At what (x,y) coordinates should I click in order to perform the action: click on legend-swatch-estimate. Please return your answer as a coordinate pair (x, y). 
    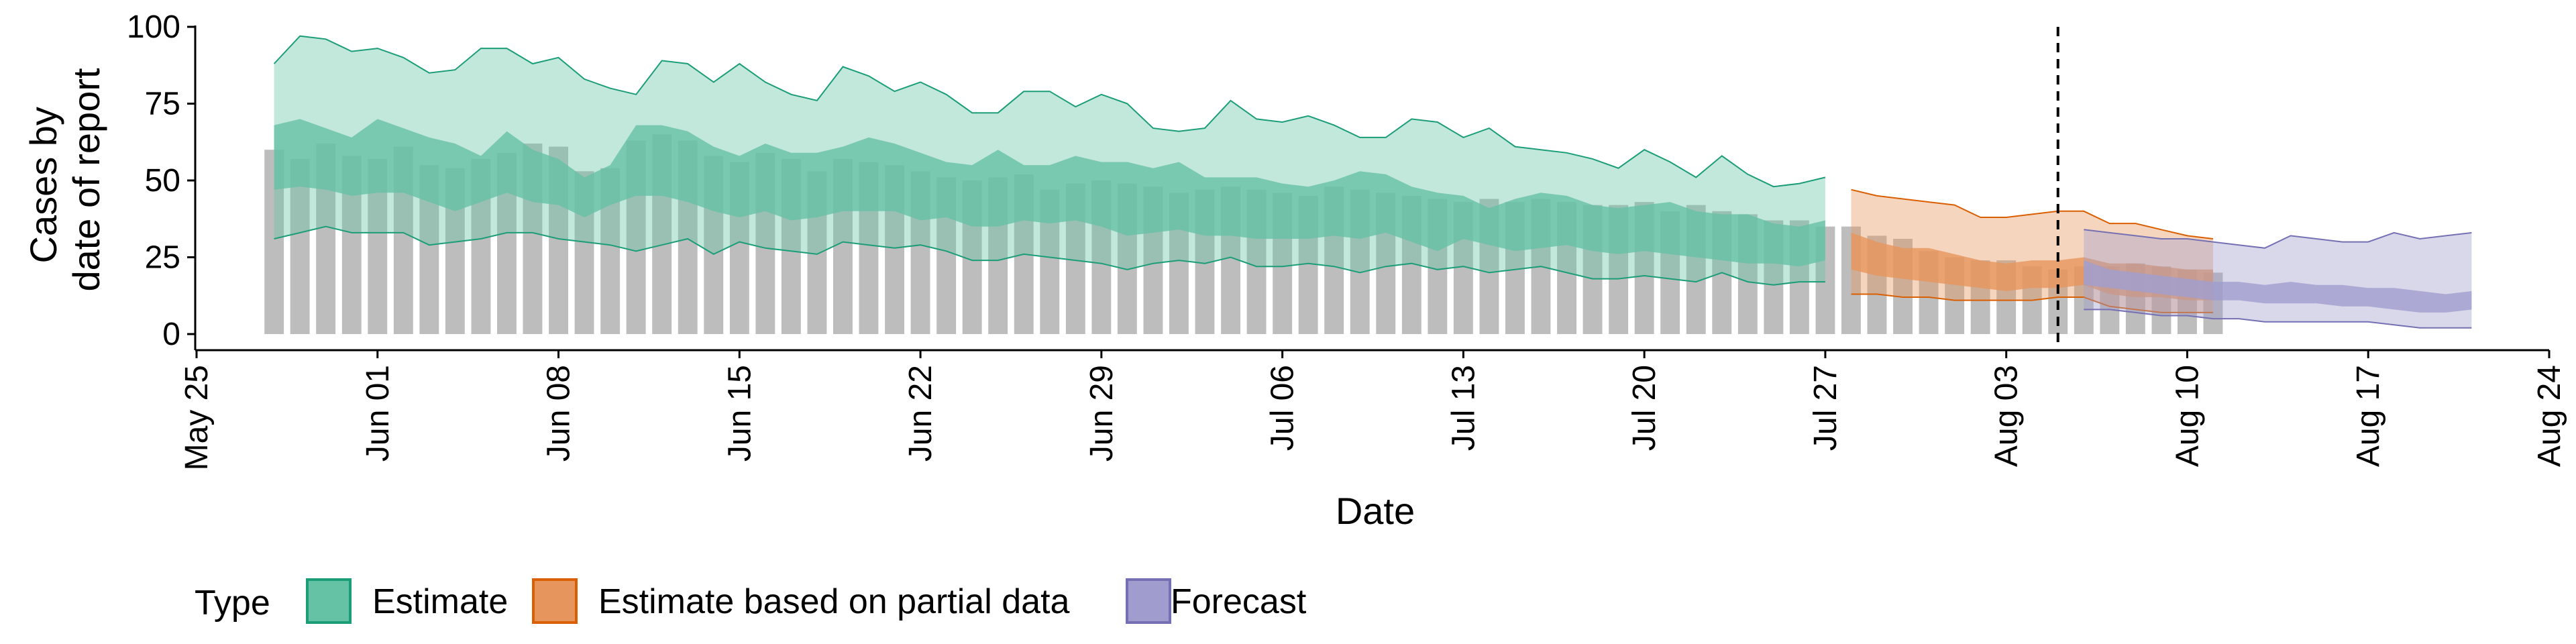
    Looking at the image, I should click on (329, 601).